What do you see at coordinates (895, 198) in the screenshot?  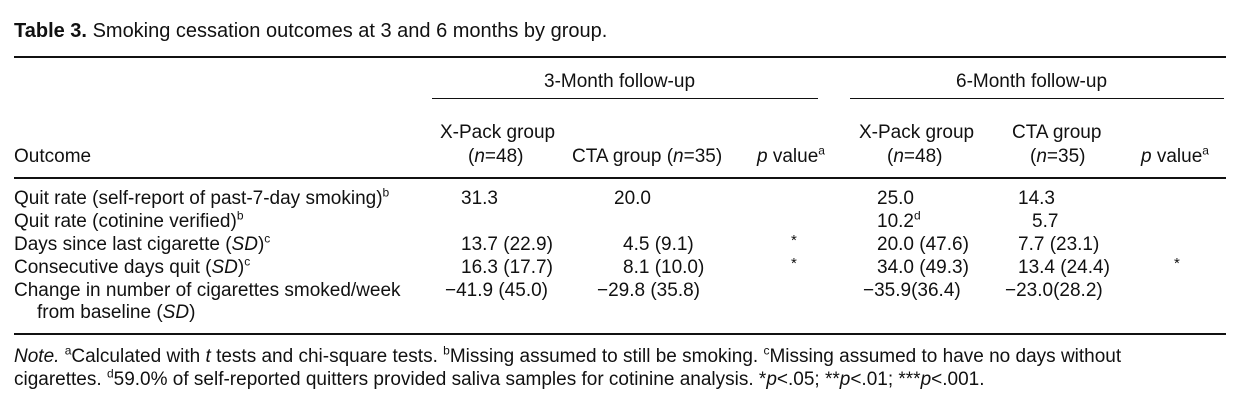 I see `cell-xpack6: 25.0` at bounding box center [895, 198].